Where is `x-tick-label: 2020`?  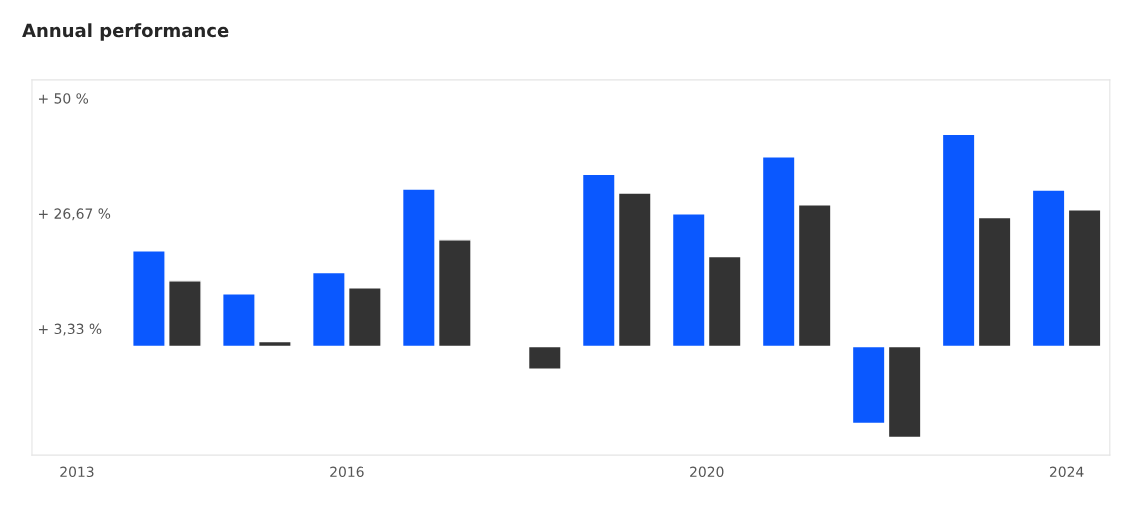 x-tick-label: 2020 is located at coordinates (707, 472).